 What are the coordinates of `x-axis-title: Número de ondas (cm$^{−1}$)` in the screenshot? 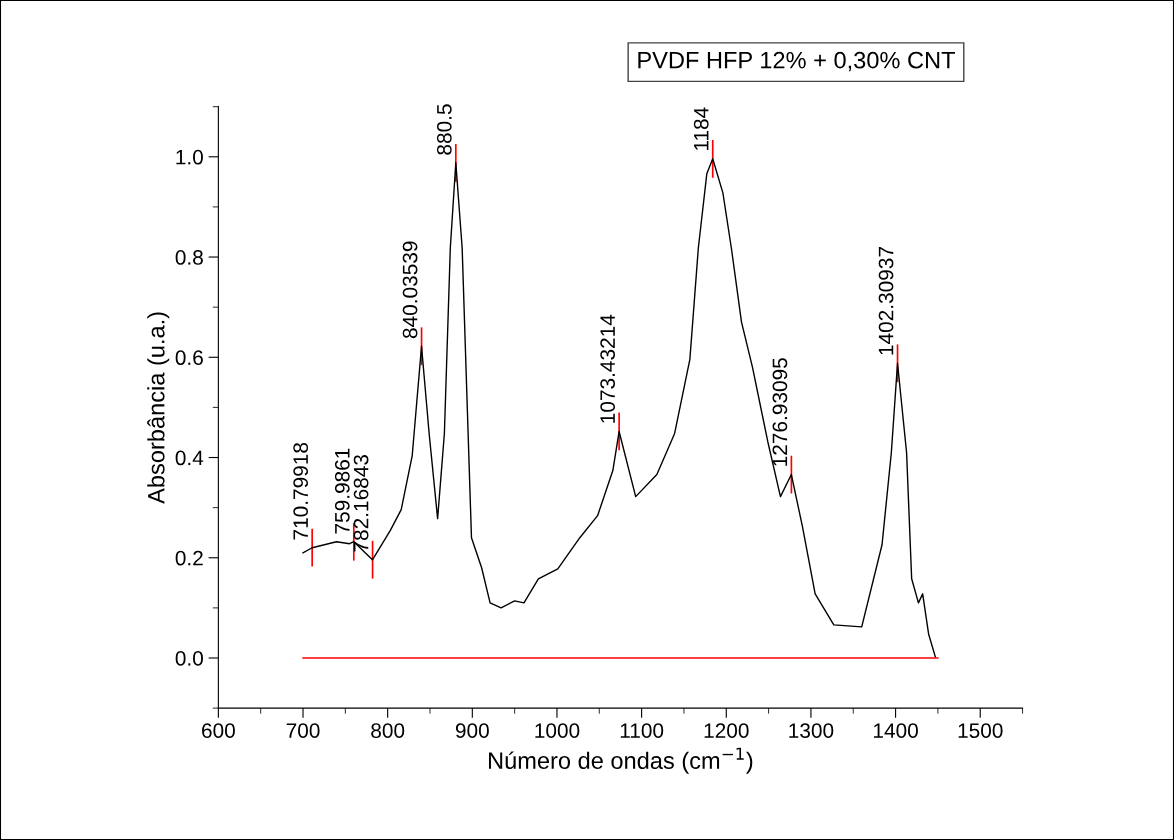 It's located at (620, 760).